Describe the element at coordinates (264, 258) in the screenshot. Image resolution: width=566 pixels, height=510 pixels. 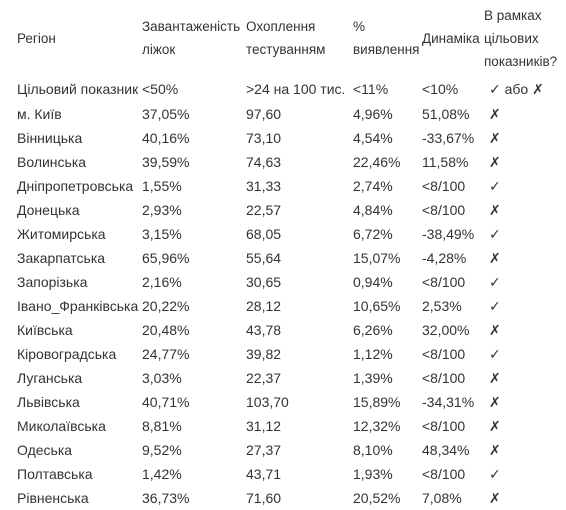
I see `testing-coverage-cell: 55,64` at that location.